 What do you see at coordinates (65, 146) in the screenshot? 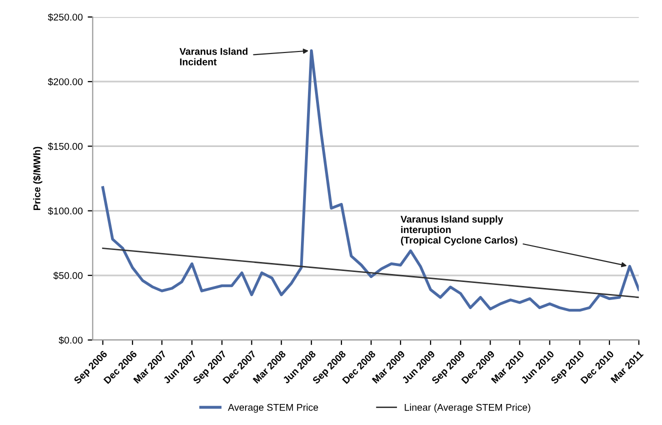
I see `y-tick-label: $150.00` at bounding box center [65, 146].